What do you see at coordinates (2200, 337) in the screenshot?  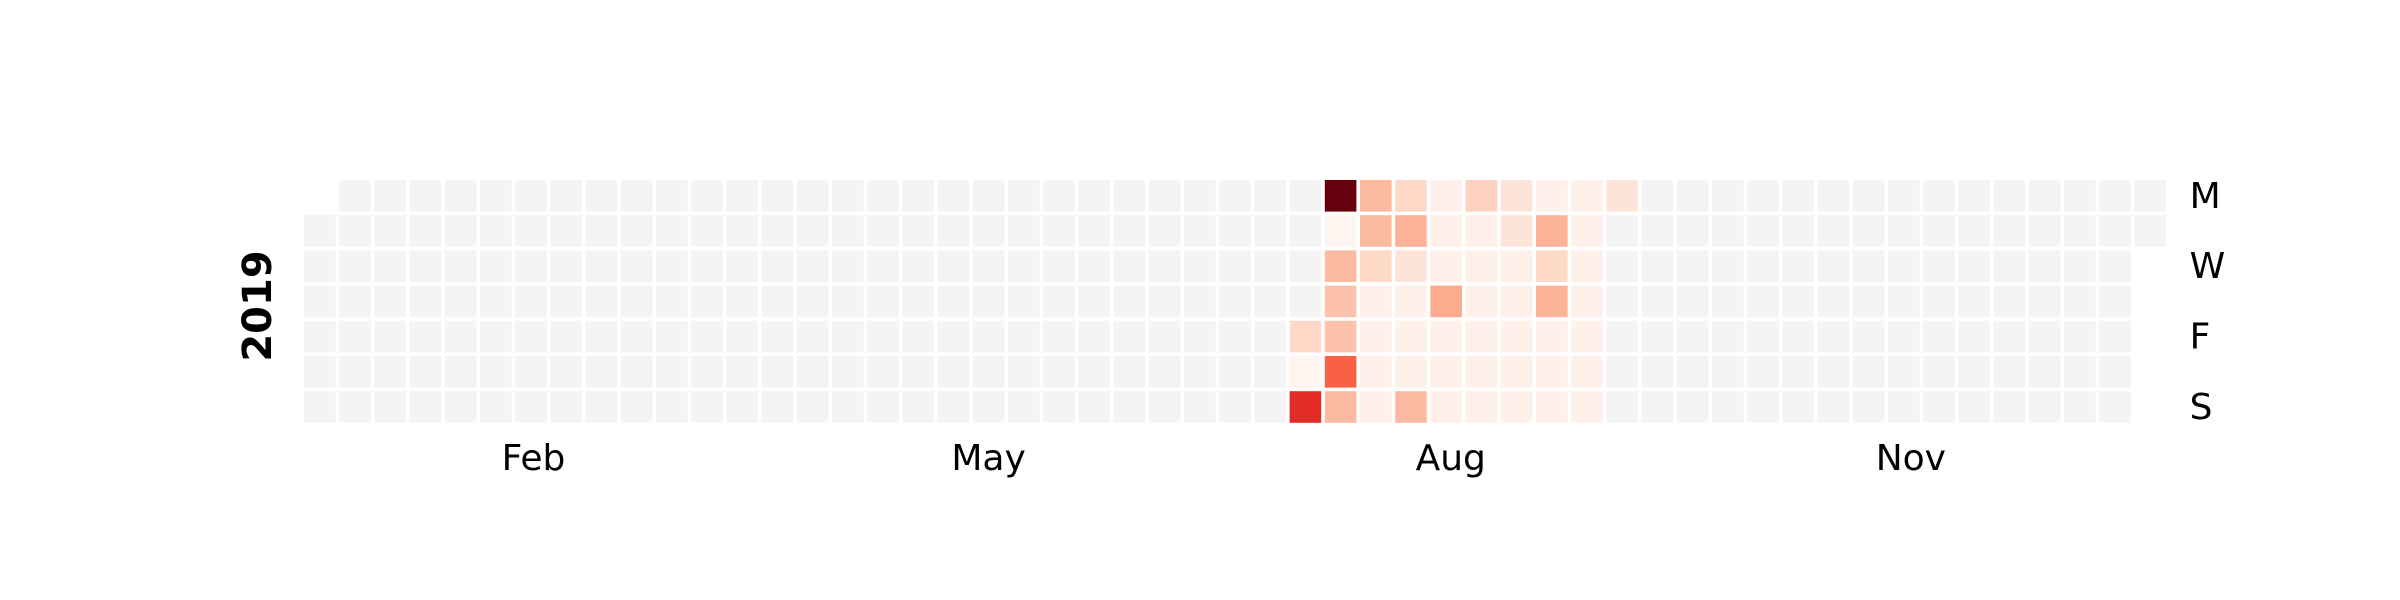 I see `y-tick-label: F` at bounding box center [2200, 337].